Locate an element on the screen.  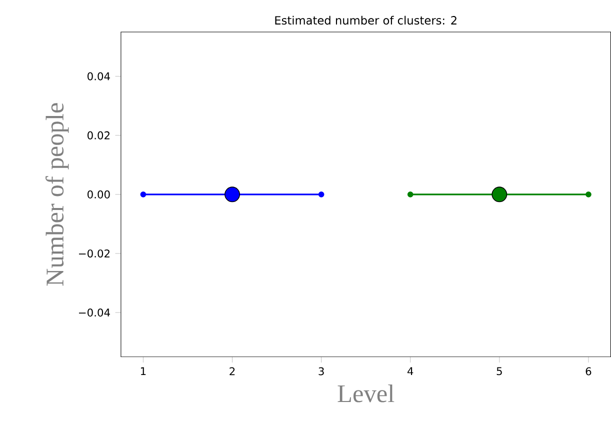
x-tick-label: 5 is located at coordinates (499, 371).